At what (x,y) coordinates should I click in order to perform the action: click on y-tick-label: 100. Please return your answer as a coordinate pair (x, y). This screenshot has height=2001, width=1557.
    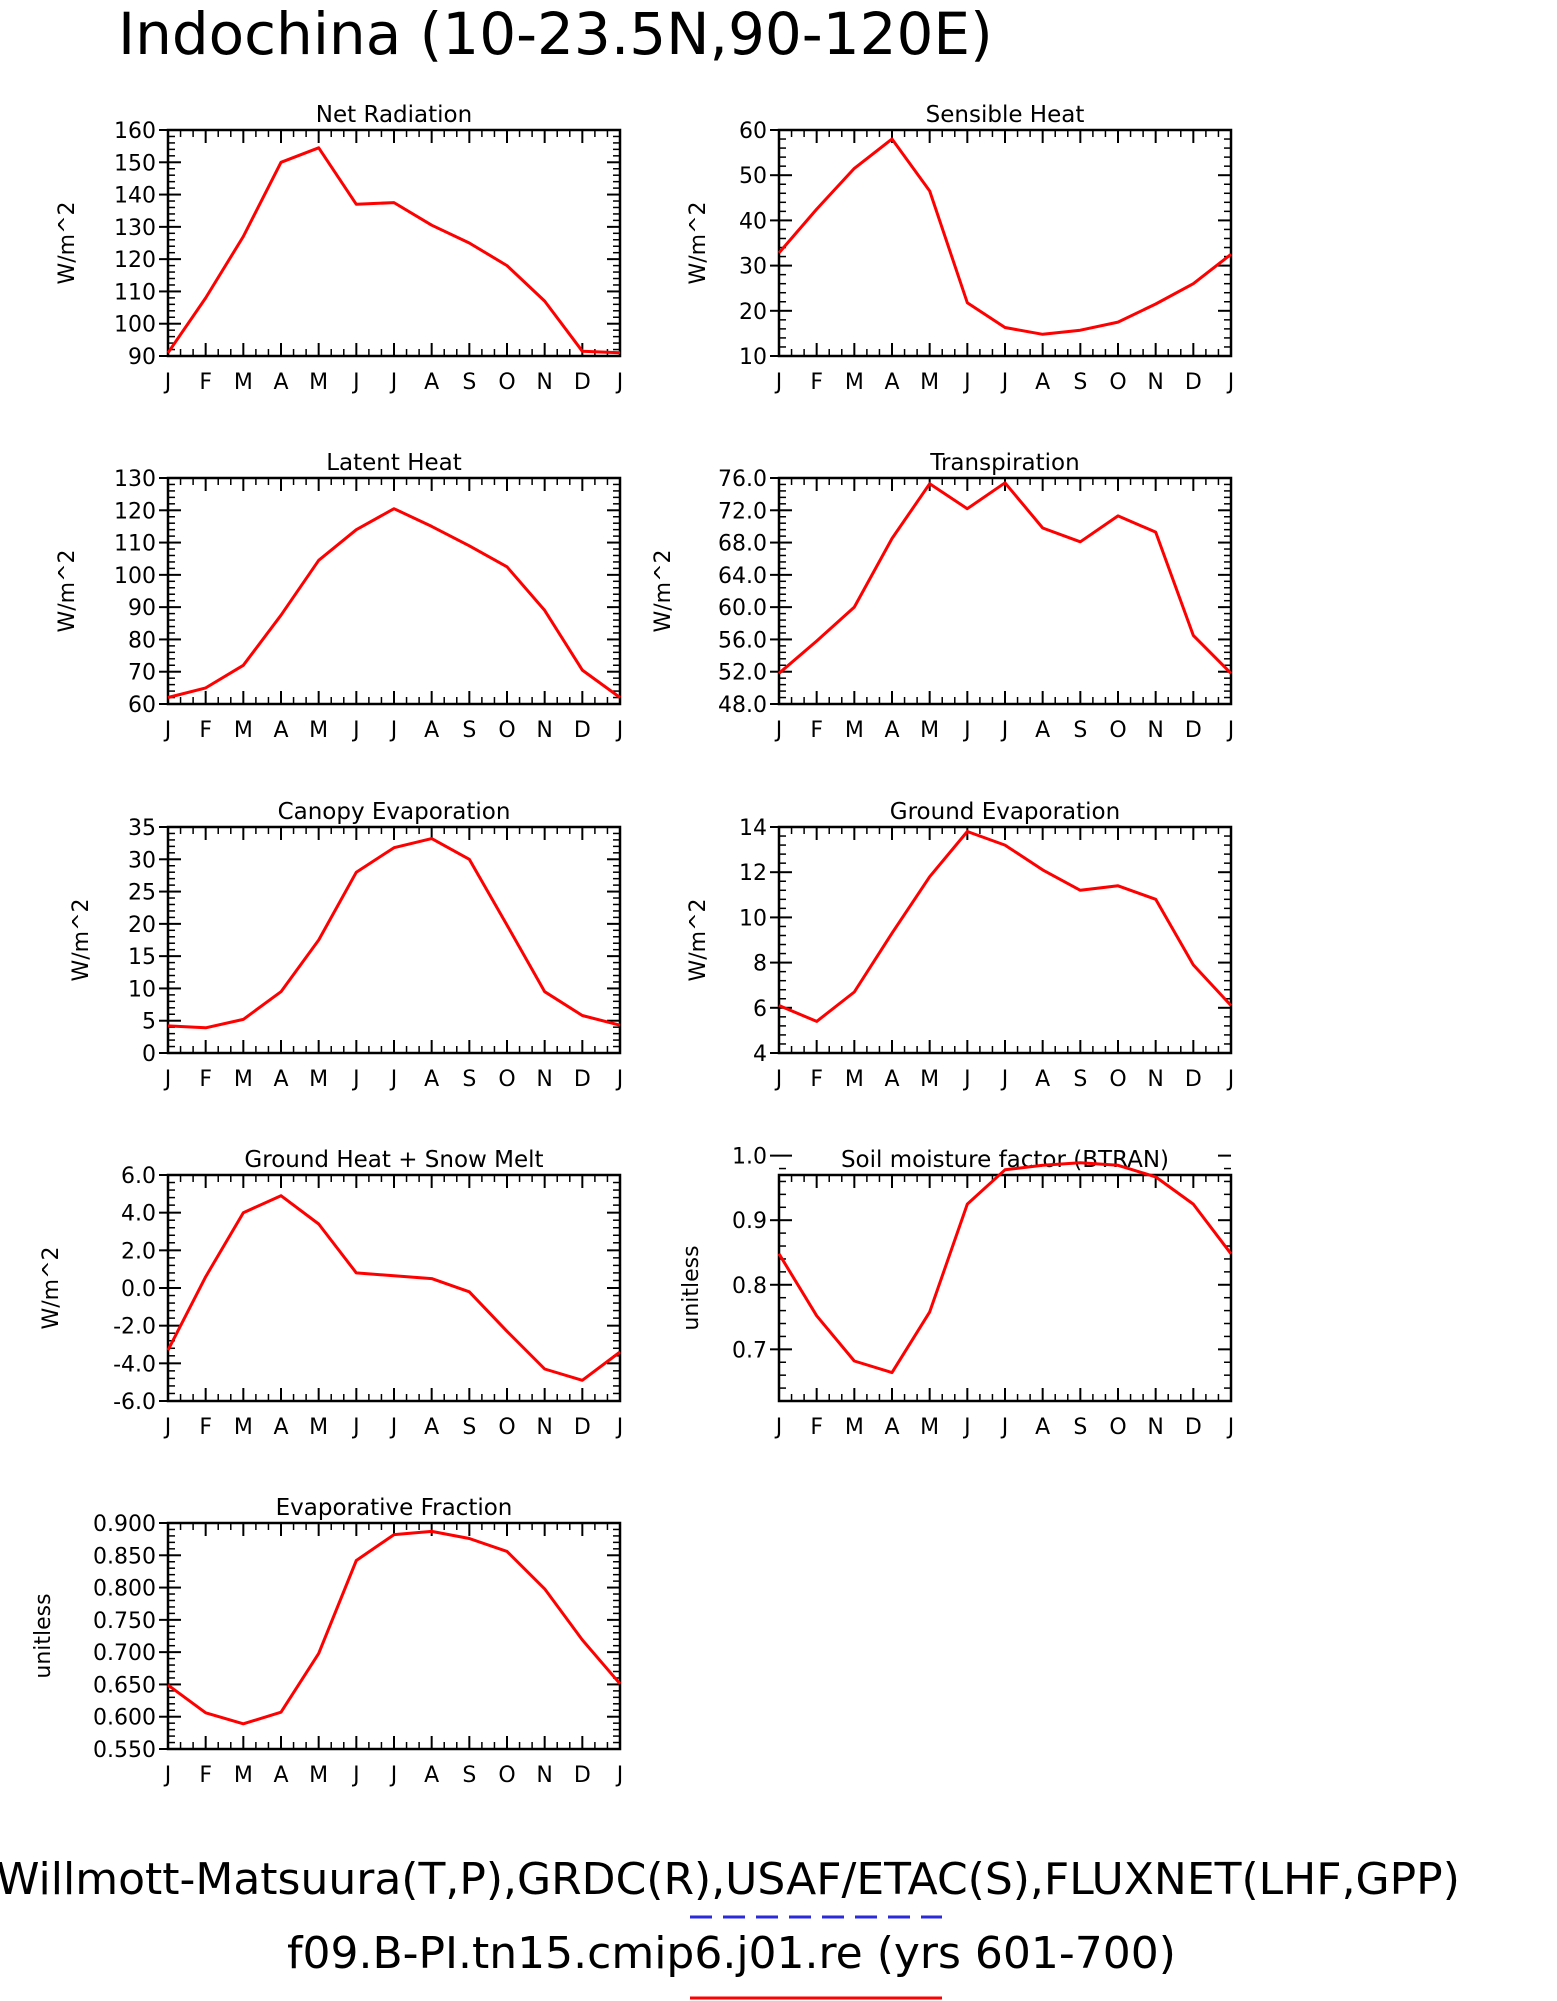
    Looking at the image, I should click on (135, 576).